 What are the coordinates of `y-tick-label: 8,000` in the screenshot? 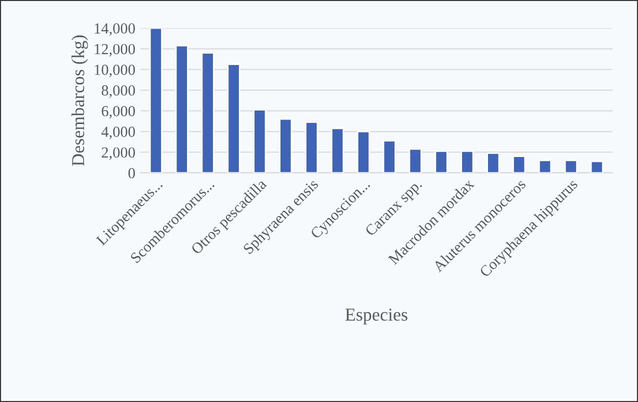 It's located at (118, 91).